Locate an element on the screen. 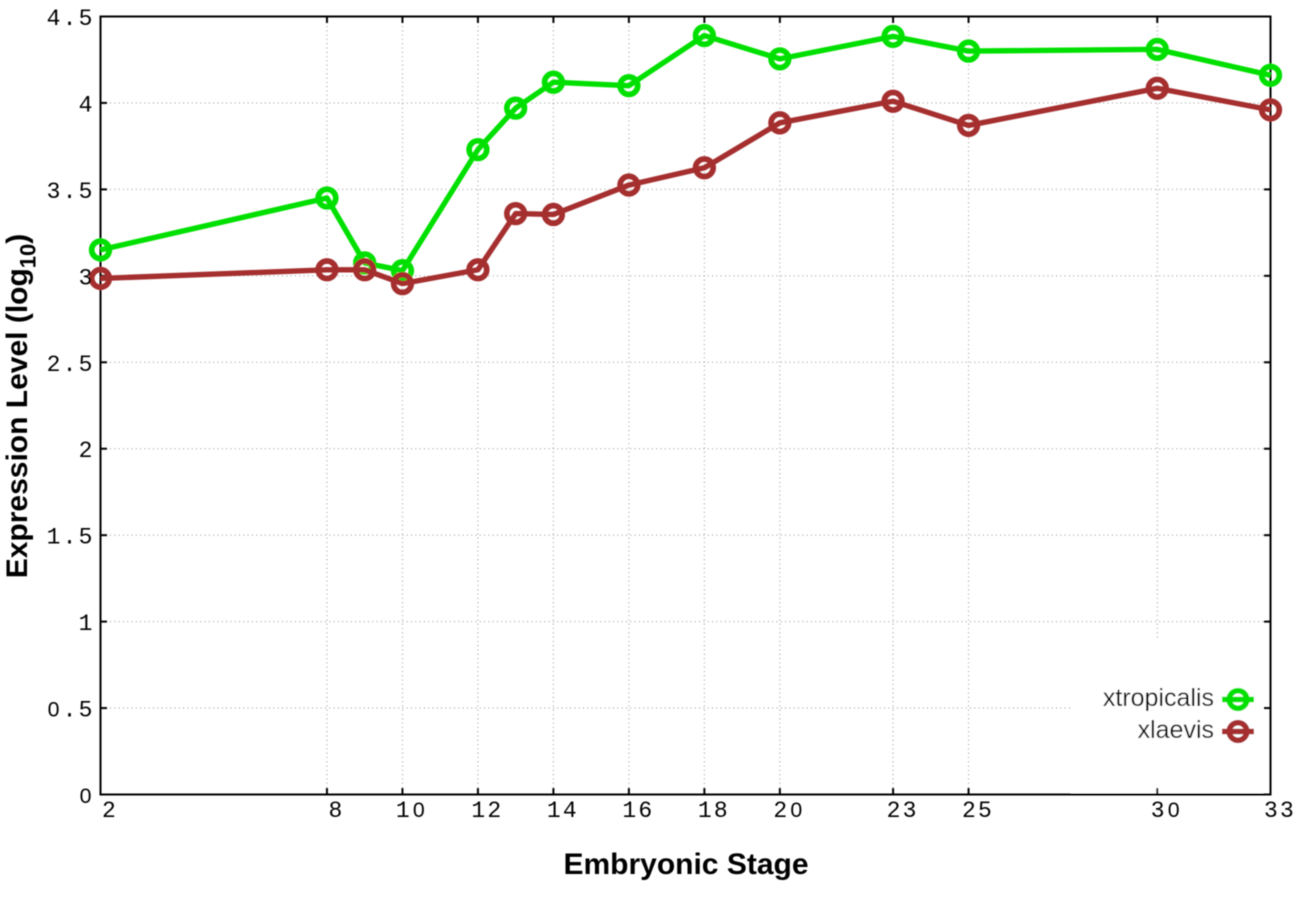 Image resolution: width=1296 pixels, height=907 pixels. svg-text: Expression Level (log10) is located at coordinates (21, 406).